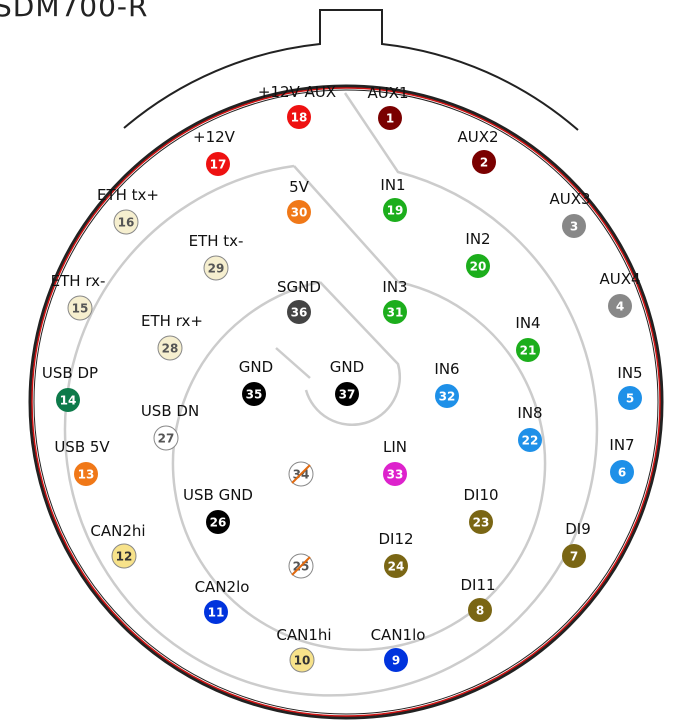 Image resolution: width=684 pixels, height=724 pixels. Describe the element at coordinates (478, 151) in the screenshot. I see `pin-2: 2 AUX2` at that location.